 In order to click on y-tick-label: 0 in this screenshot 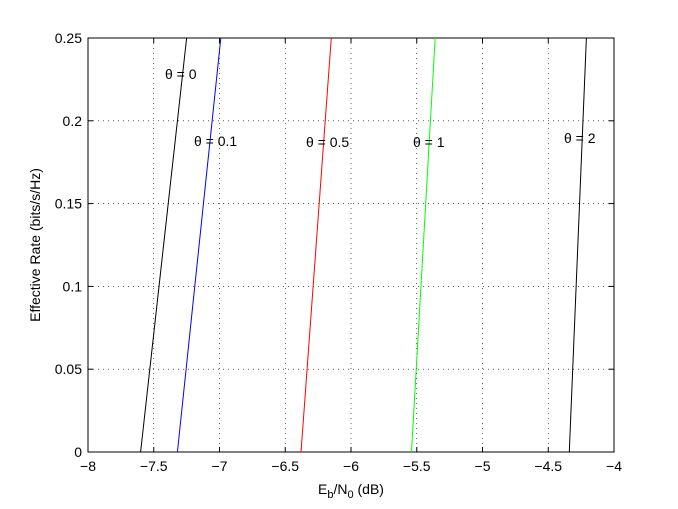, I will do `click(78, 452)`.